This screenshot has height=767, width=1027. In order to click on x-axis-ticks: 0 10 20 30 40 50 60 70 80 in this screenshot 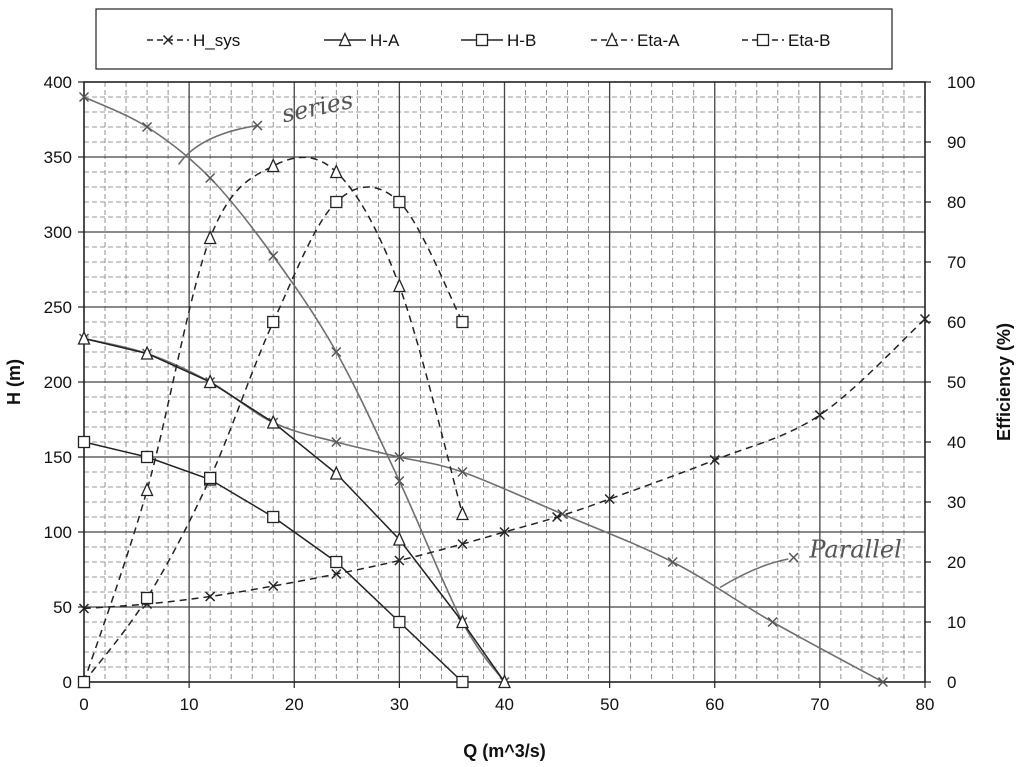, I will do `click(506, 698)`.